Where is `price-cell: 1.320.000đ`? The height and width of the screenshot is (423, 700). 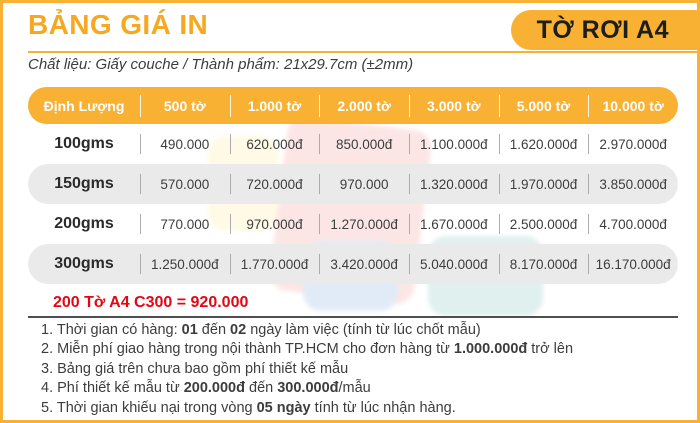
price-cell: 1.320.000đ is located at coordinates (454, 184).